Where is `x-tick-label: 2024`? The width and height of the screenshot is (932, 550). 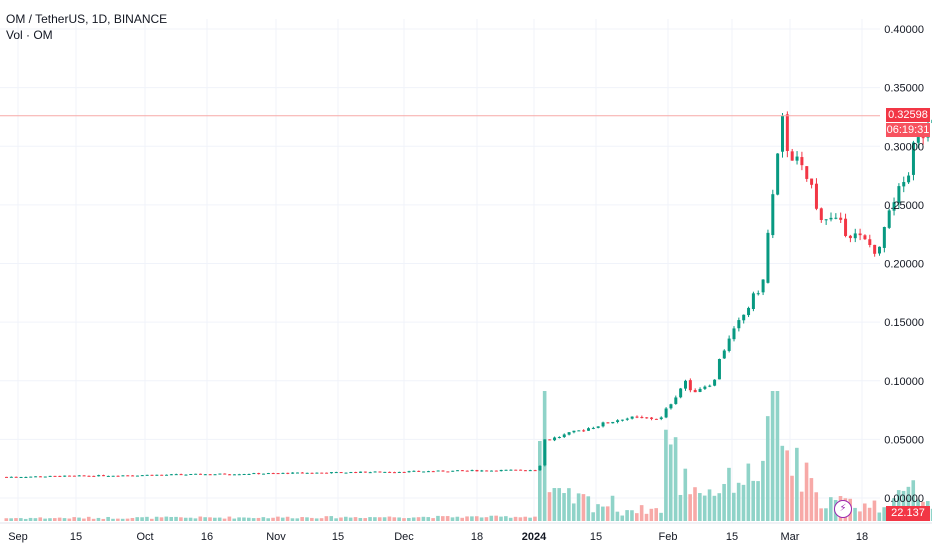 x-tick-label: 2024 is located at coordinates (534, 537).